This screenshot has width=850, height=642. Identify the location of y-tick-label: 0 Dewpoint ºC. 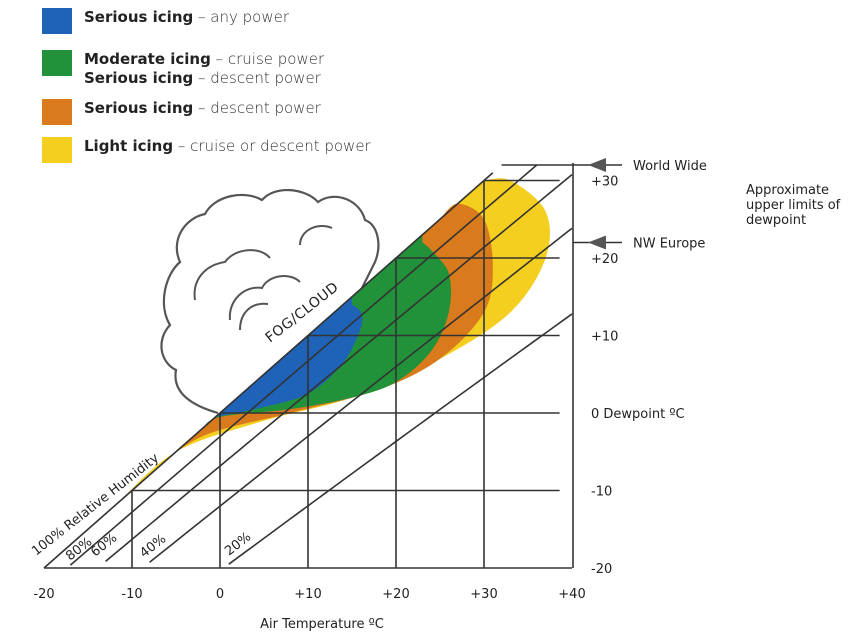
(638, 414).